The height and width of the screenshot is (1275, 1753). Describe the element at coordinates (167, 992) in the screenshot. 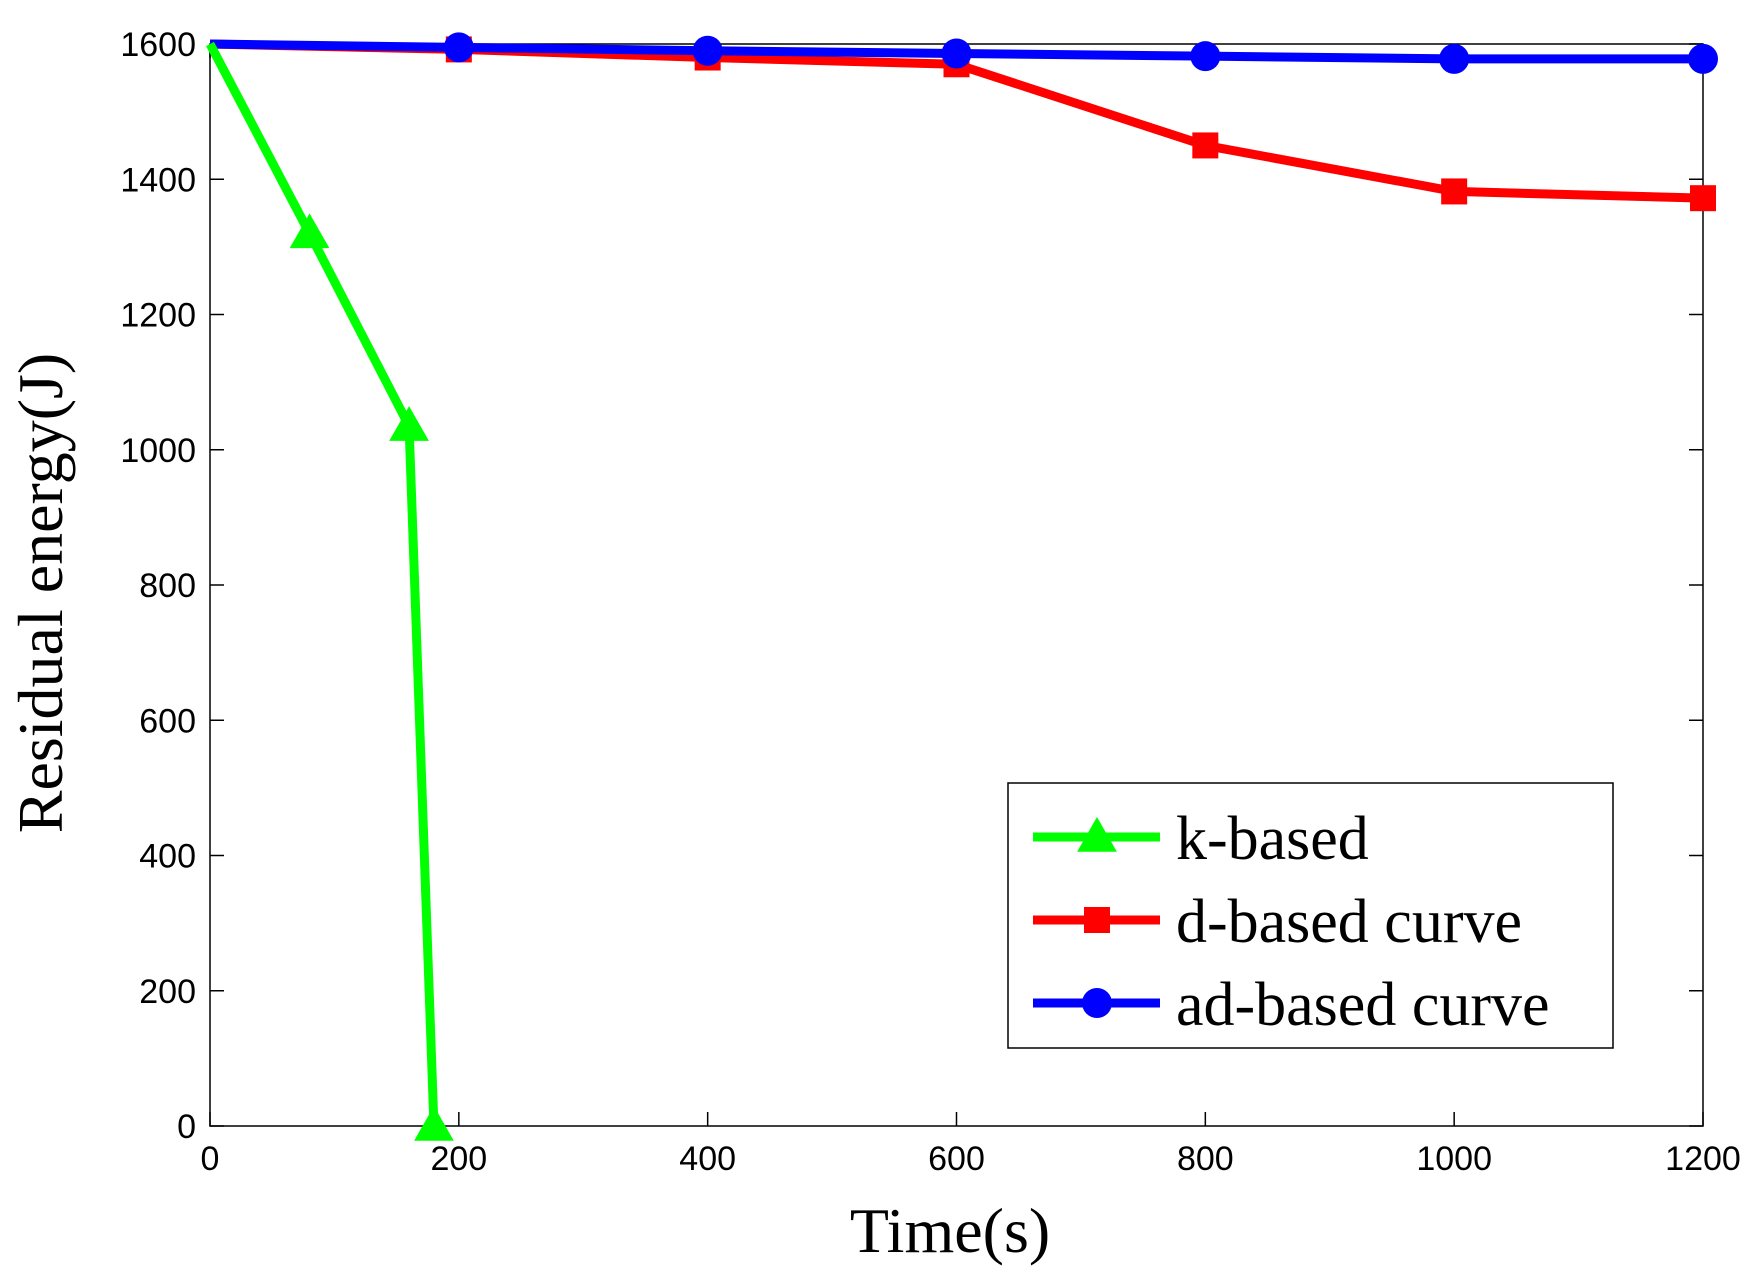

I see `y-tick-label: 200` at that location.